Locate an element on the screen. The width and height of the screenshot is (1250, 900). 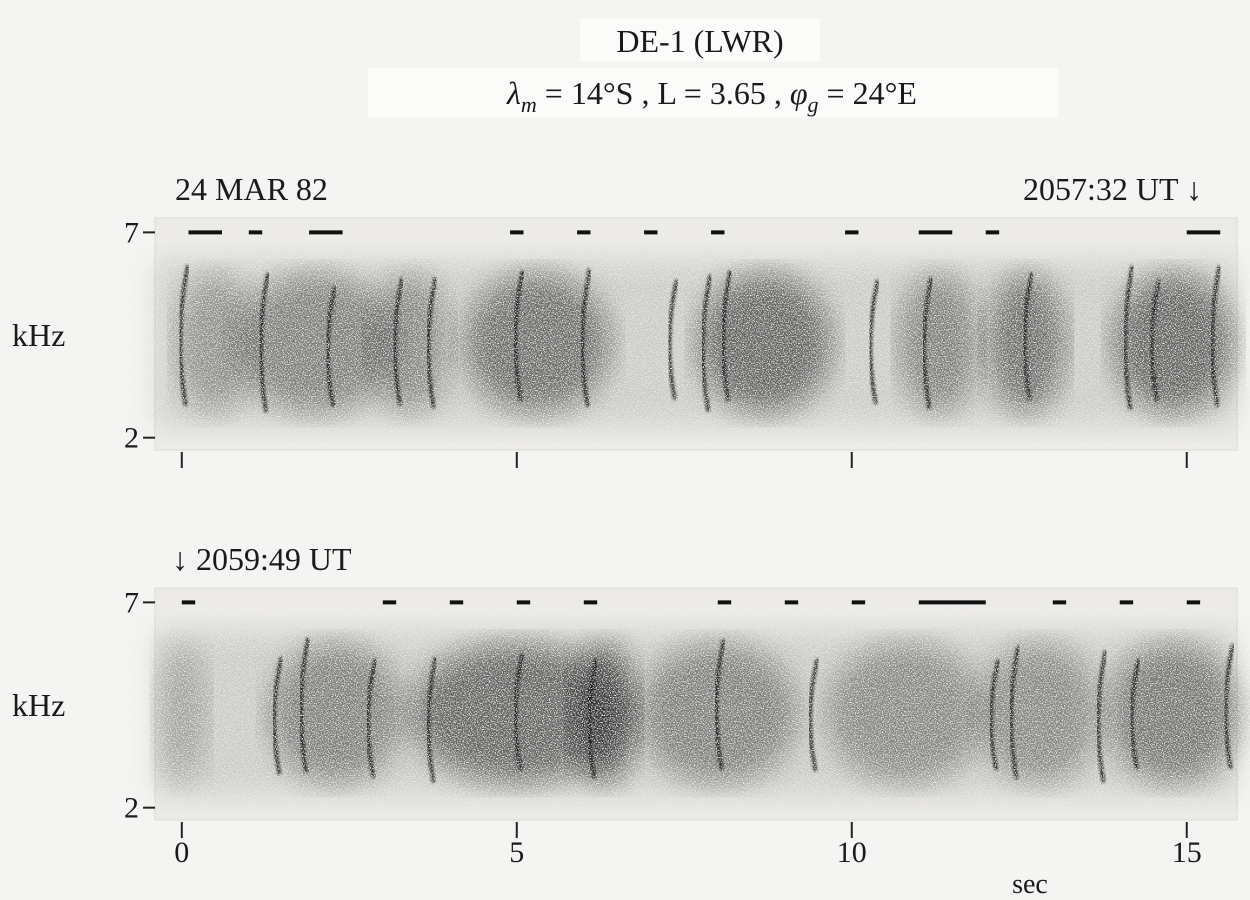
title-box is located at coordinates (700, 40).